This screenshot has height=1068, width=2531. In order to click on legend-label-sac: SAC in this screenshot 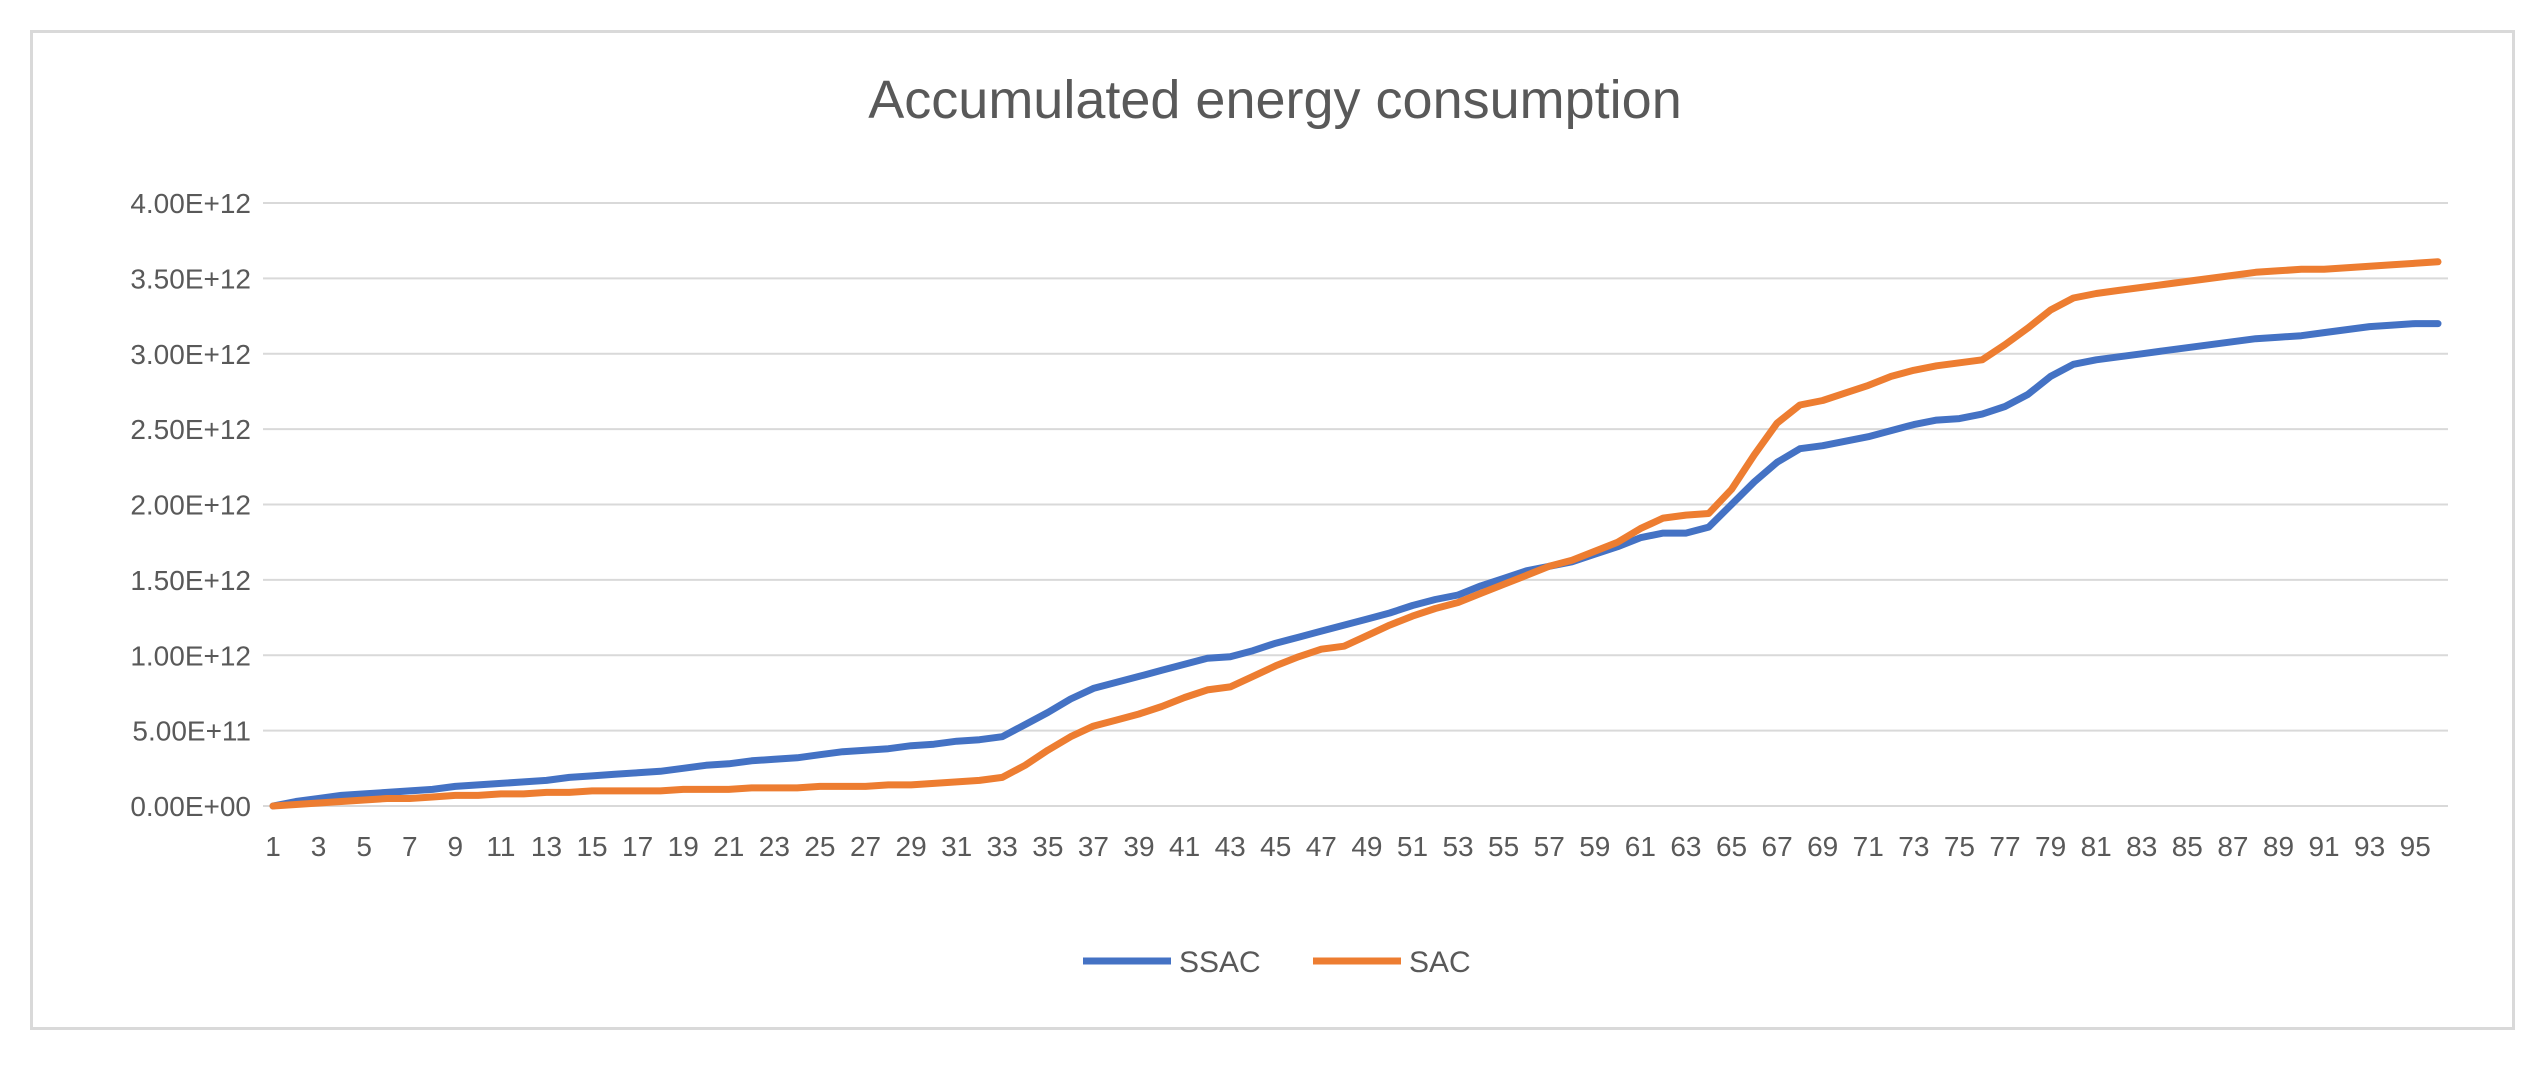, I will do `click(1440, 962)`.